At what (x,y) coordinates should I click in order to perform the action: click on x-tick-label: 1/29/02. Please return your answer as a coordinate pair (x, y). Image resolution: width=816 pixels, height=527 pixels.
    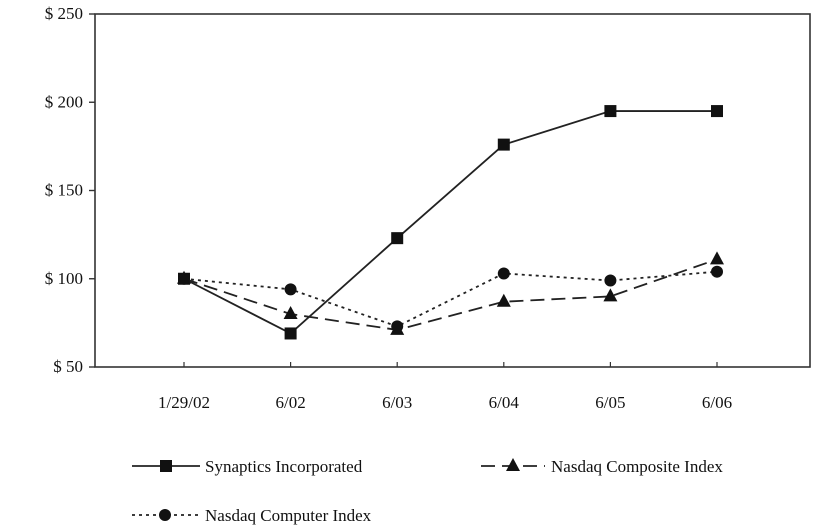
    Looking at the image, I should click on (184, 402).